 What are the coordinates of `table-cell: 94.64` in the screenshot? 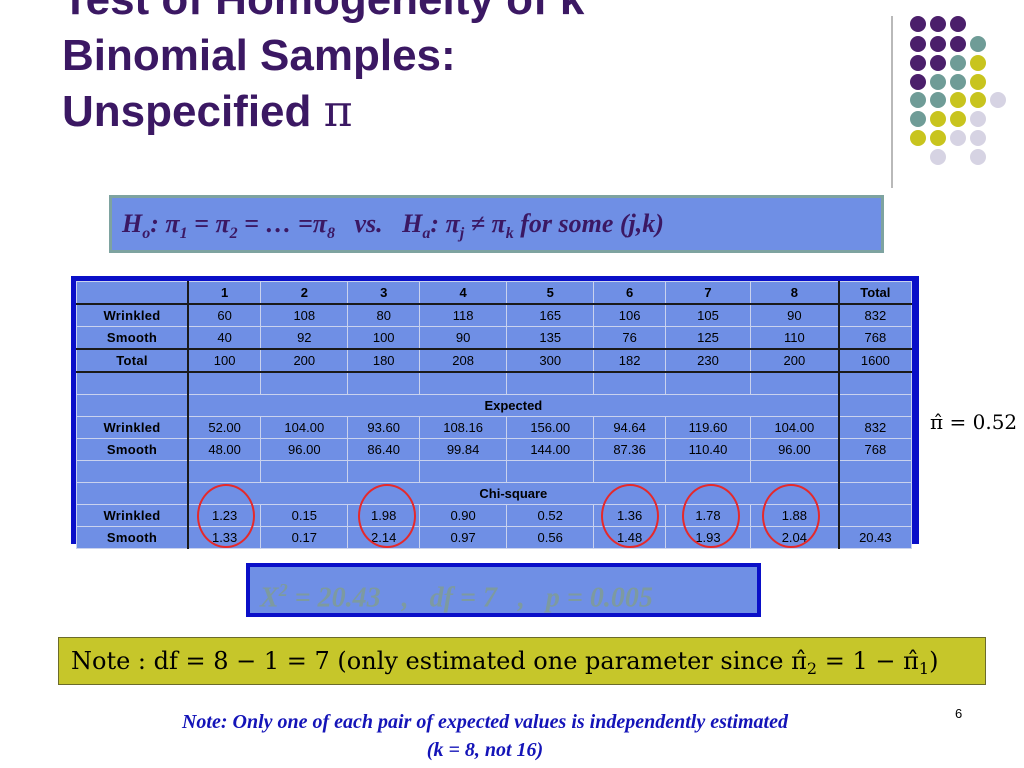 It's located at (629, 427).